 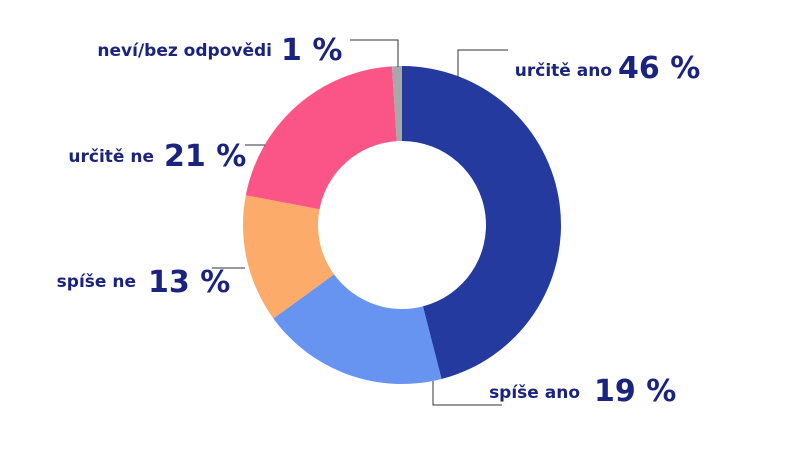 I want to click on slice-urcite-ne, so click(x=321, y=138).